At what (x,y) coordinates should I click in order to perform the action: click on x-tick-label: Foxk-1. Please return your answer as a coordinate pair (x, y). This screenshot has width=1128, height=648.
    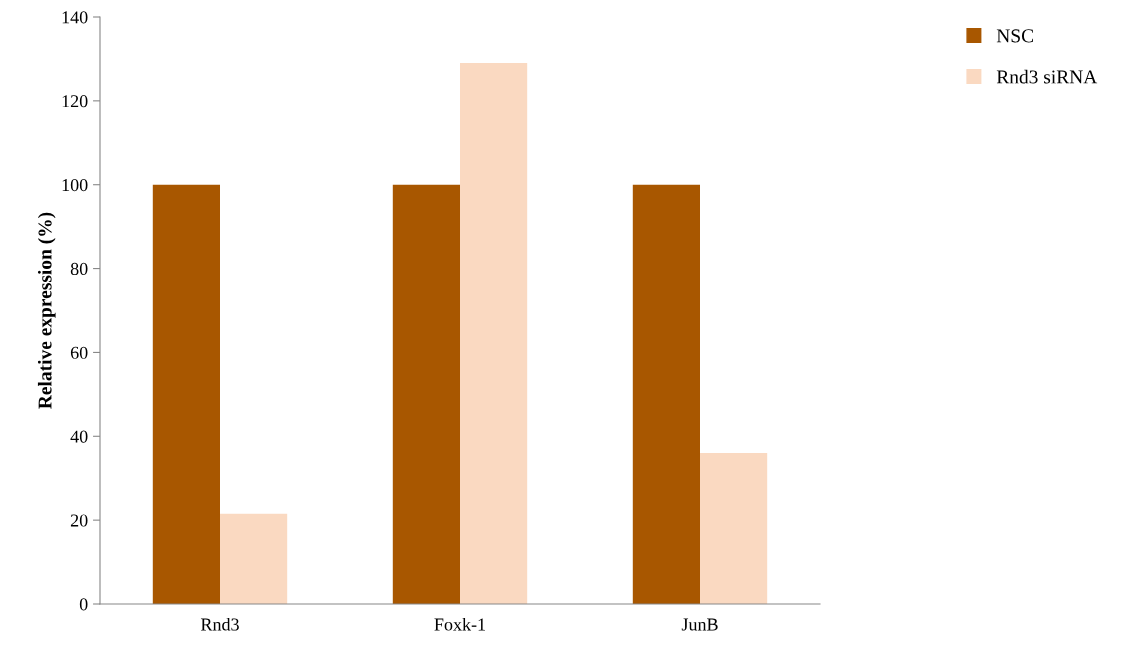
    Looking at the image, I should click on (459, 624).